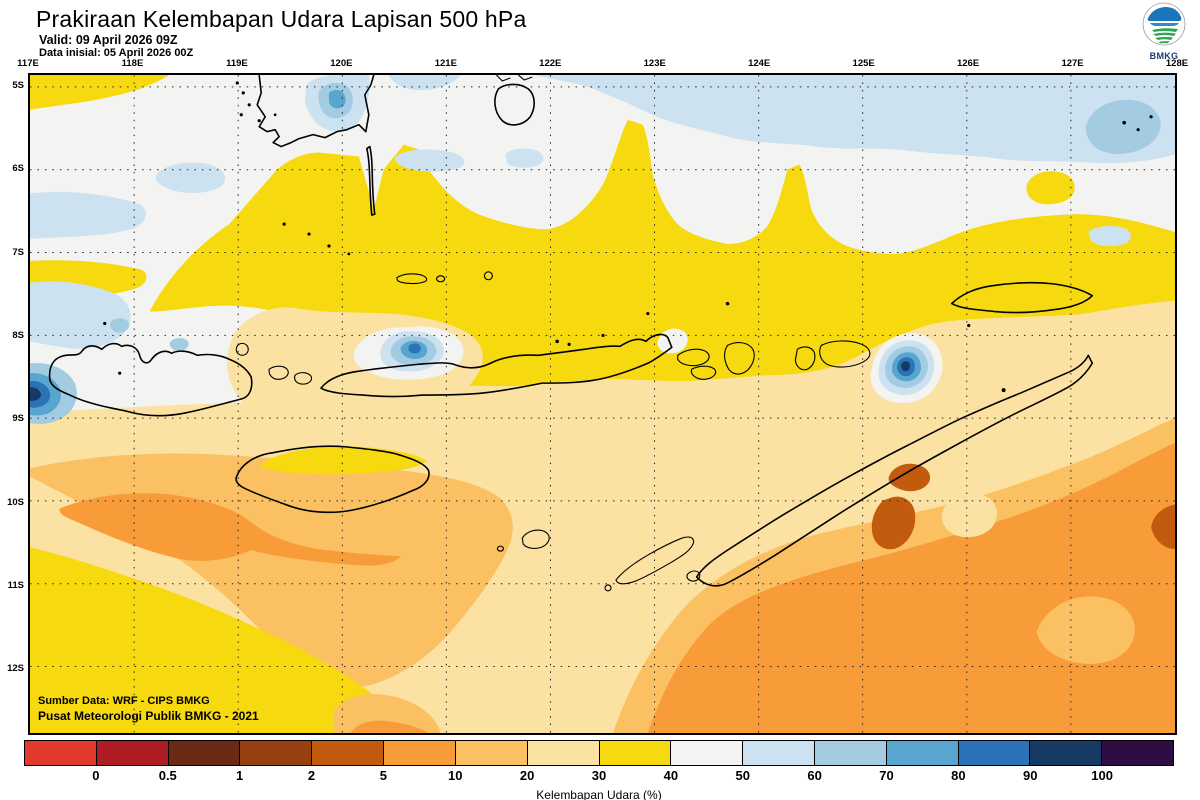  What do you see at coordinates (18, 335) in the screenshot?
I see `lat-tick-label: 8S` at bounding box center [18, 335].